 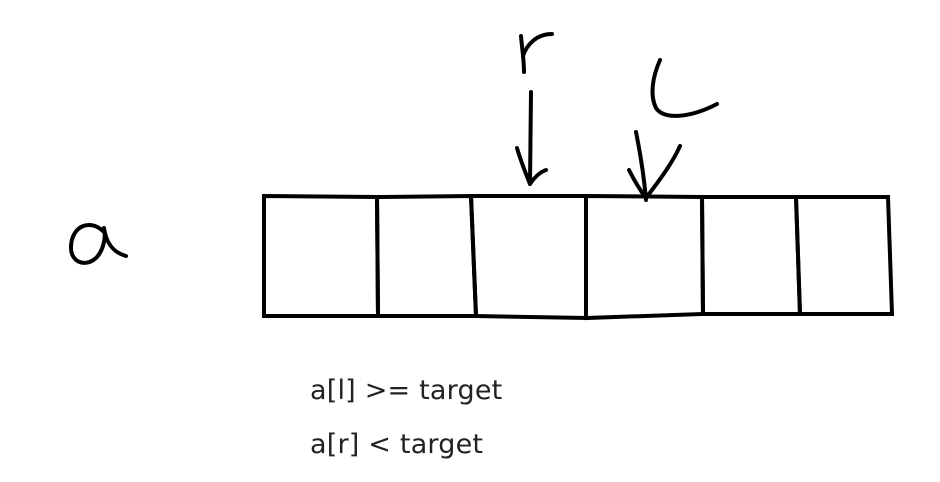 I want to click on array-name-label, so click(x=98, y=244).